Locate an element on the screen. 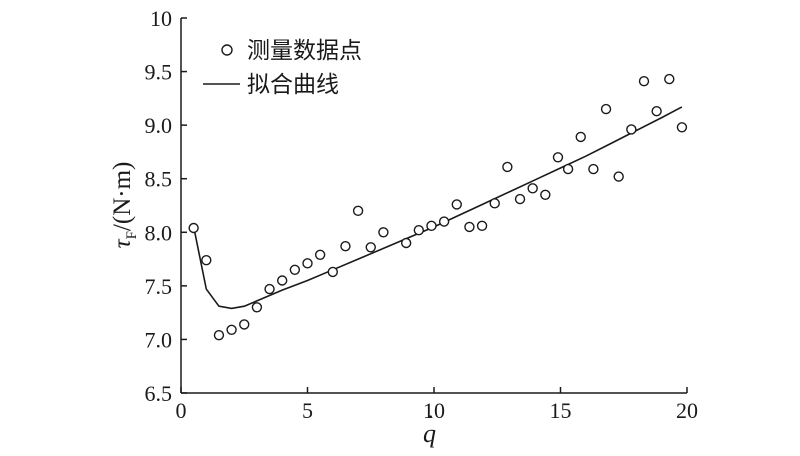 This screenshot has width=800, height=456. y-tick-label: 9.0 is located at coordinates (159, 125).